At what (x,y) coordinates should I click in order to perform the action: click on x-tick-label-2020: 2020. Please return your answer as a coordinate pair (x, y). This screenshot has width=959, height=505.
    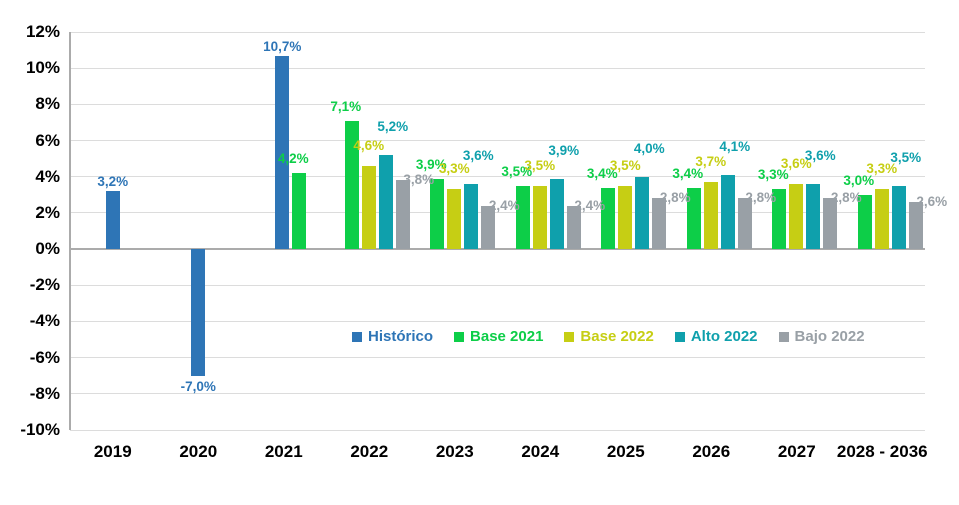
    Looking at the image, I should click on (198, 451).